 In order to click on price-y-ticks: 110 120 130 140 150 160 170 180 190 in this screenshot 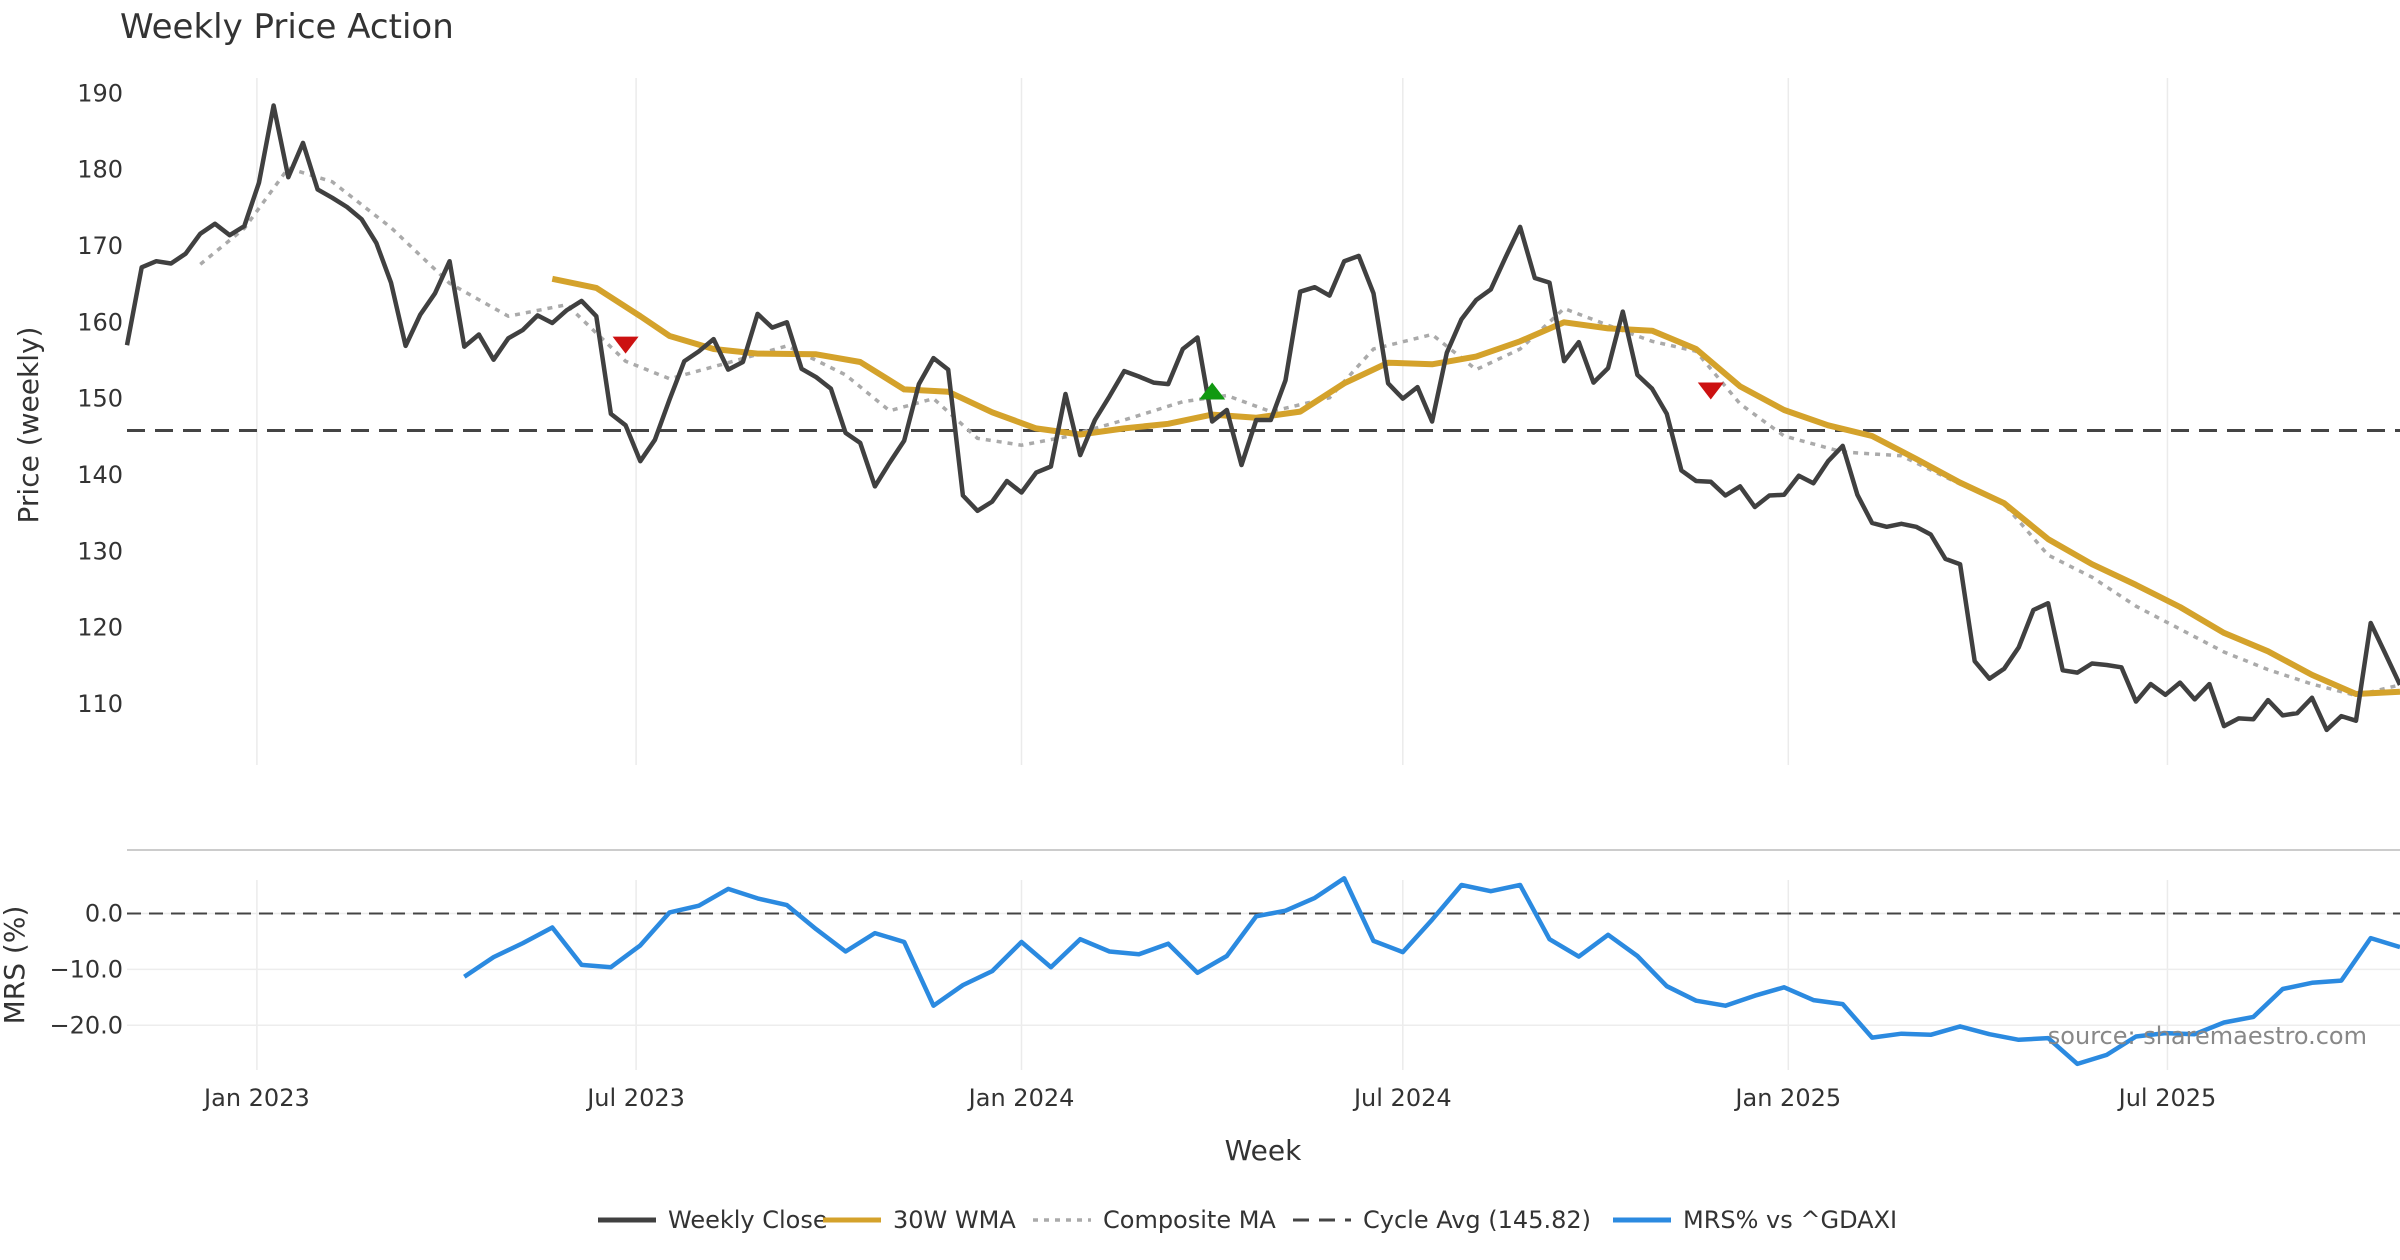, I will do `click(100, 398)`.